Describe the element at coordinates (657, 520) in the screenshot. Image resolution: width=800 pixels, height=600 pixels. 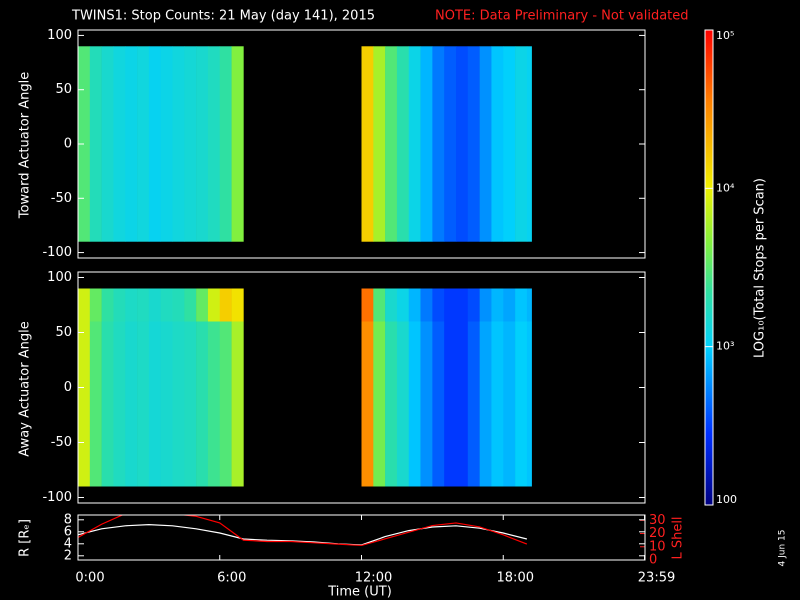
I see `y2-tick-label: 30` at that location.